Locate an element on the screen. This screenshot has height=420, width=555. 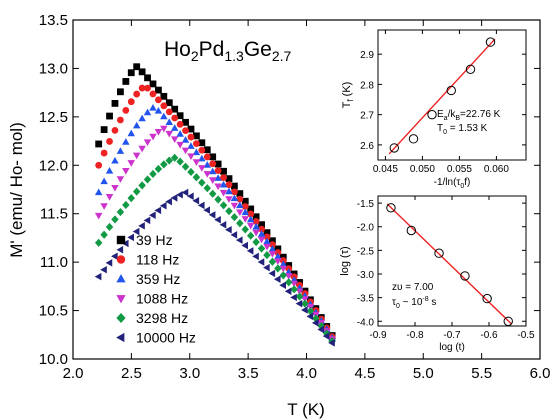
inset-bottom-y-tick-label: -2.5 is located at coordinates (366, 251).